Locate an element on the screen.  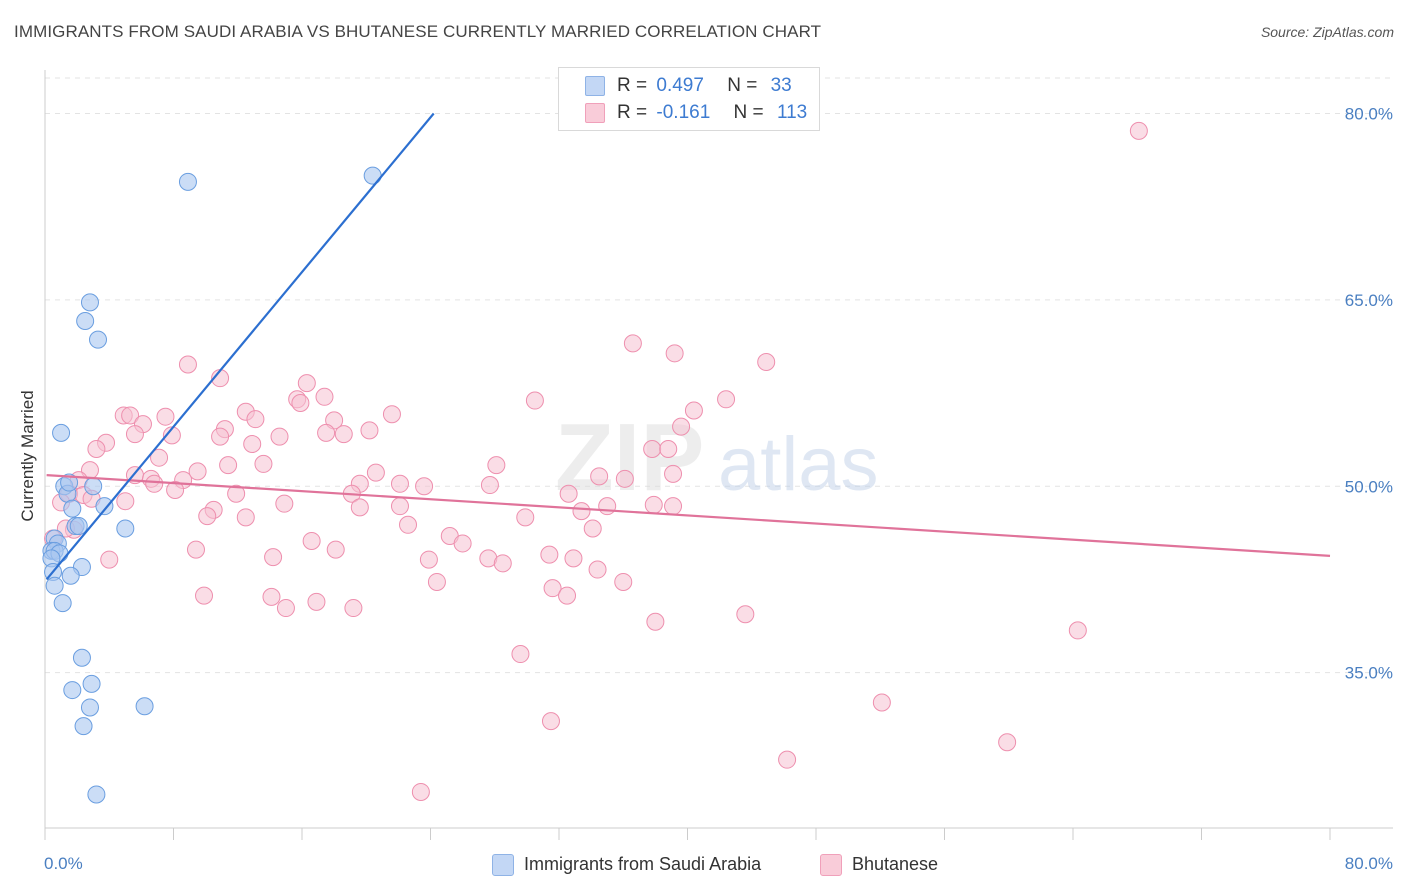
legend-swatch-pink is located at coordinates (595, 113).